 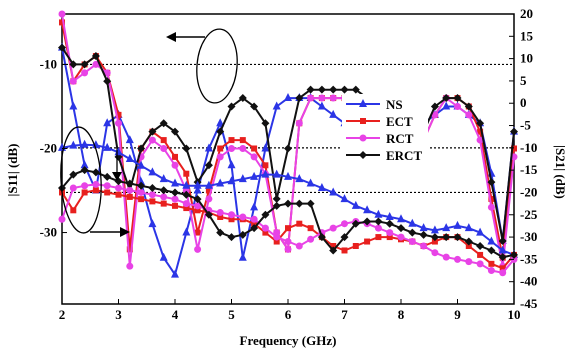 I want to click on y-right-tick-label: -15, so click(x=529, y=169).